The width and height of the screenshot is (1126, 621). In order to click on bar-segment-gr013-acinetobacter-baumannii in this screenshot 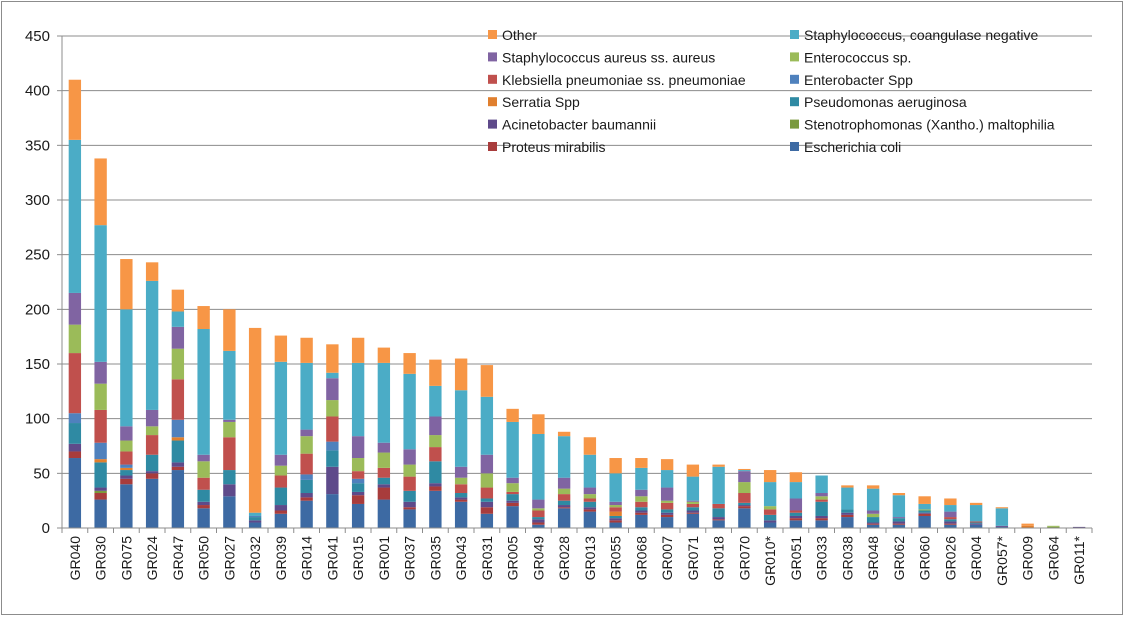, I will do `click(590, 508)`.